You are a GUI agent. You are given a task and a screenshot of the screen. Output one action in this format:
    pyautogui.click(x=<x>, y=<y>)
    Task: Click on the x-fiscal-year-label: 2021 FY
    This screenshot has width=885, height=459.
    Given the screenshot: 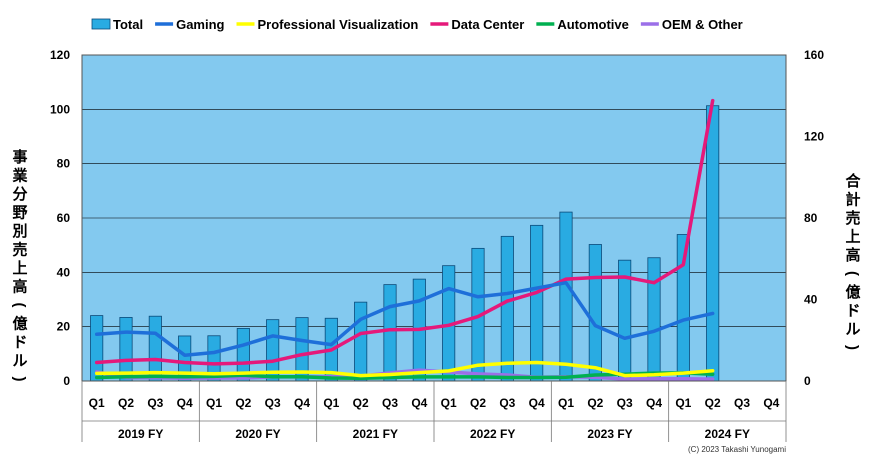 What is the action you would take?
    pyautogui.click(x=375, y=434)
    